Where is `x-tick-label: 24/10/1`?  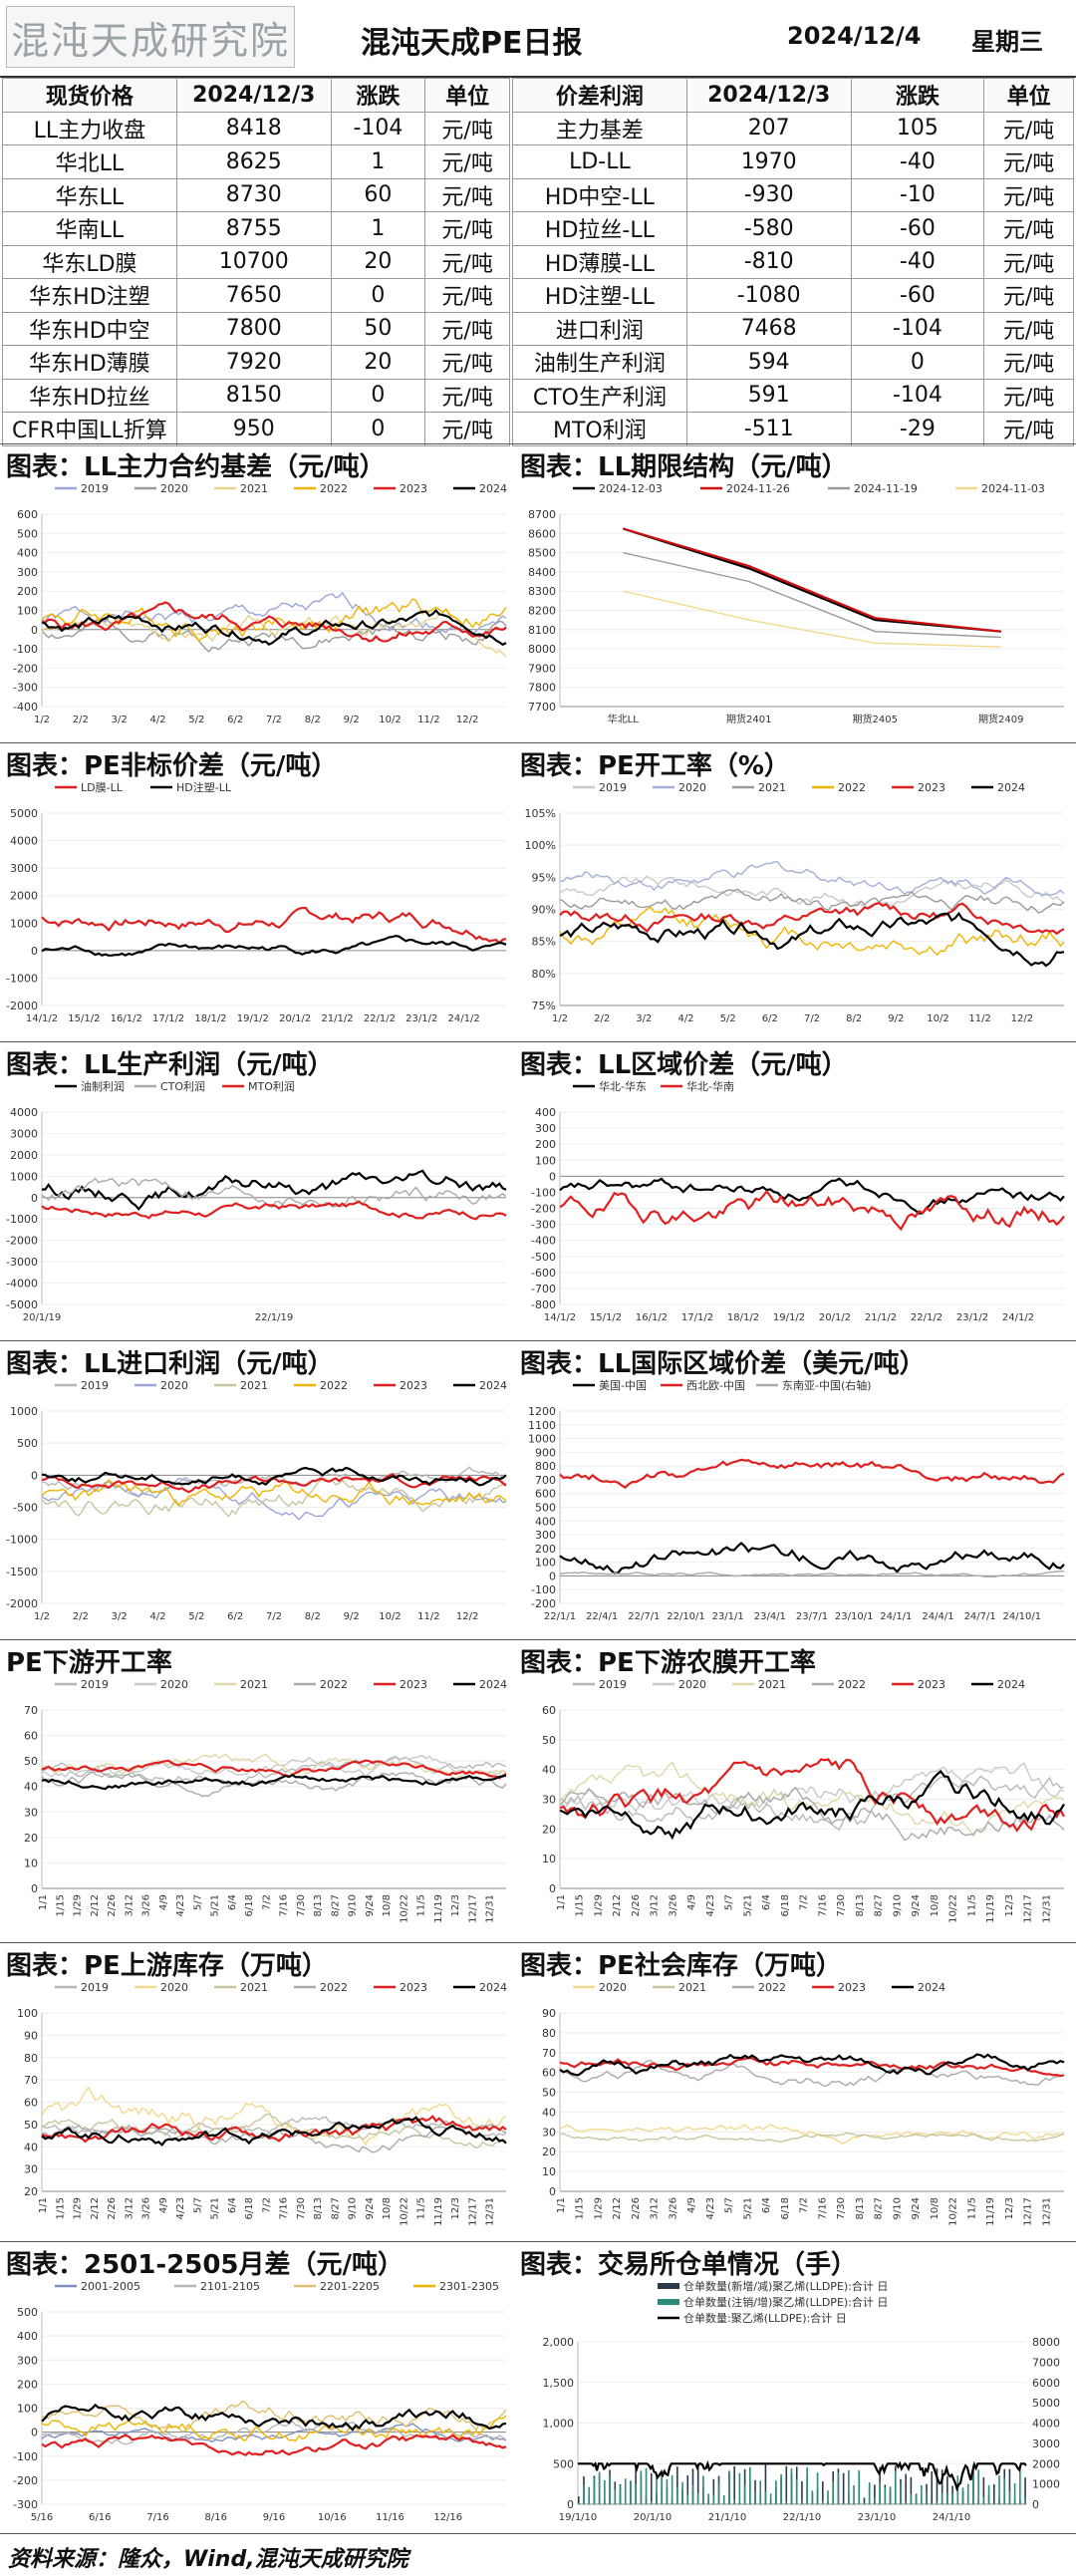 x-tick-label: 24/10/1 is located at coordinates (1022, 1616).